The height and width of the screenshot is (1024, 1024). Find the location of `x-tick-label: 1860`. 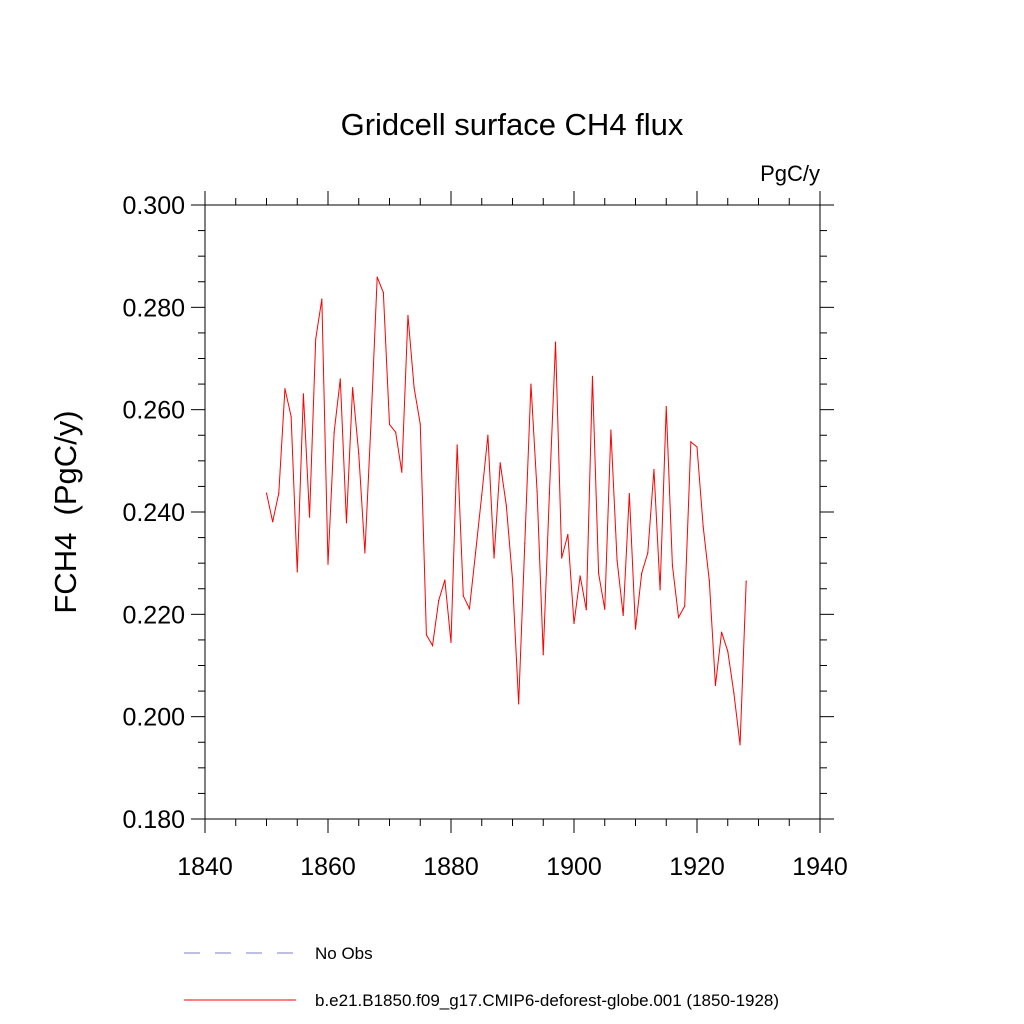

x-tick-label: 1860 is located at coordinates (328, 867).